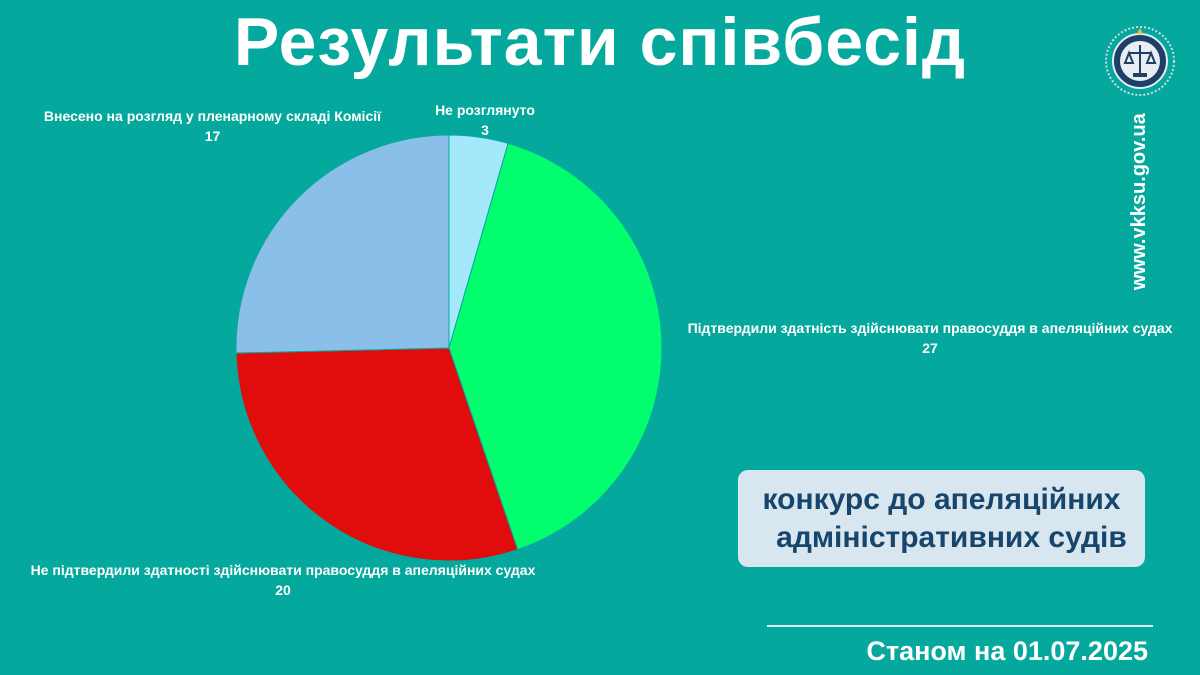 The height and width of the screenshot is (675, 1200). I want to click on contest-line-2: адміністративних судів, so click(951, 537).